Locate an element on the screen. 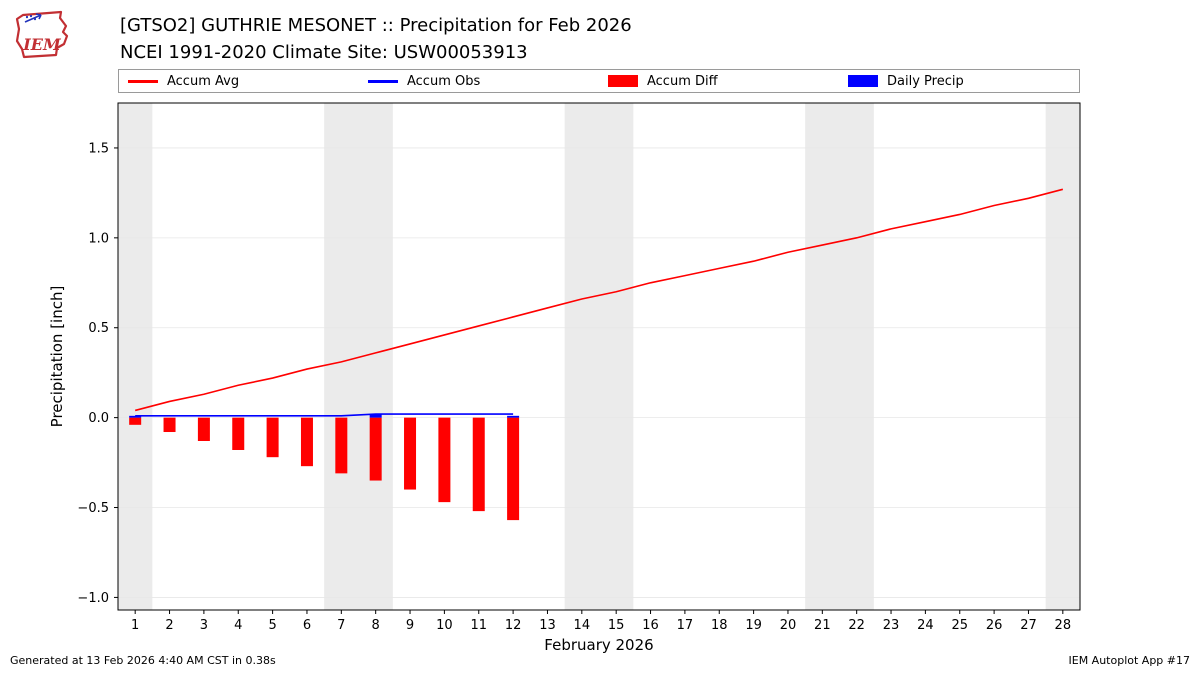 Image resolution: width=1200 pixels, height=675 pixels. x-tick-label: 13 is located at coordinates (547, 625).